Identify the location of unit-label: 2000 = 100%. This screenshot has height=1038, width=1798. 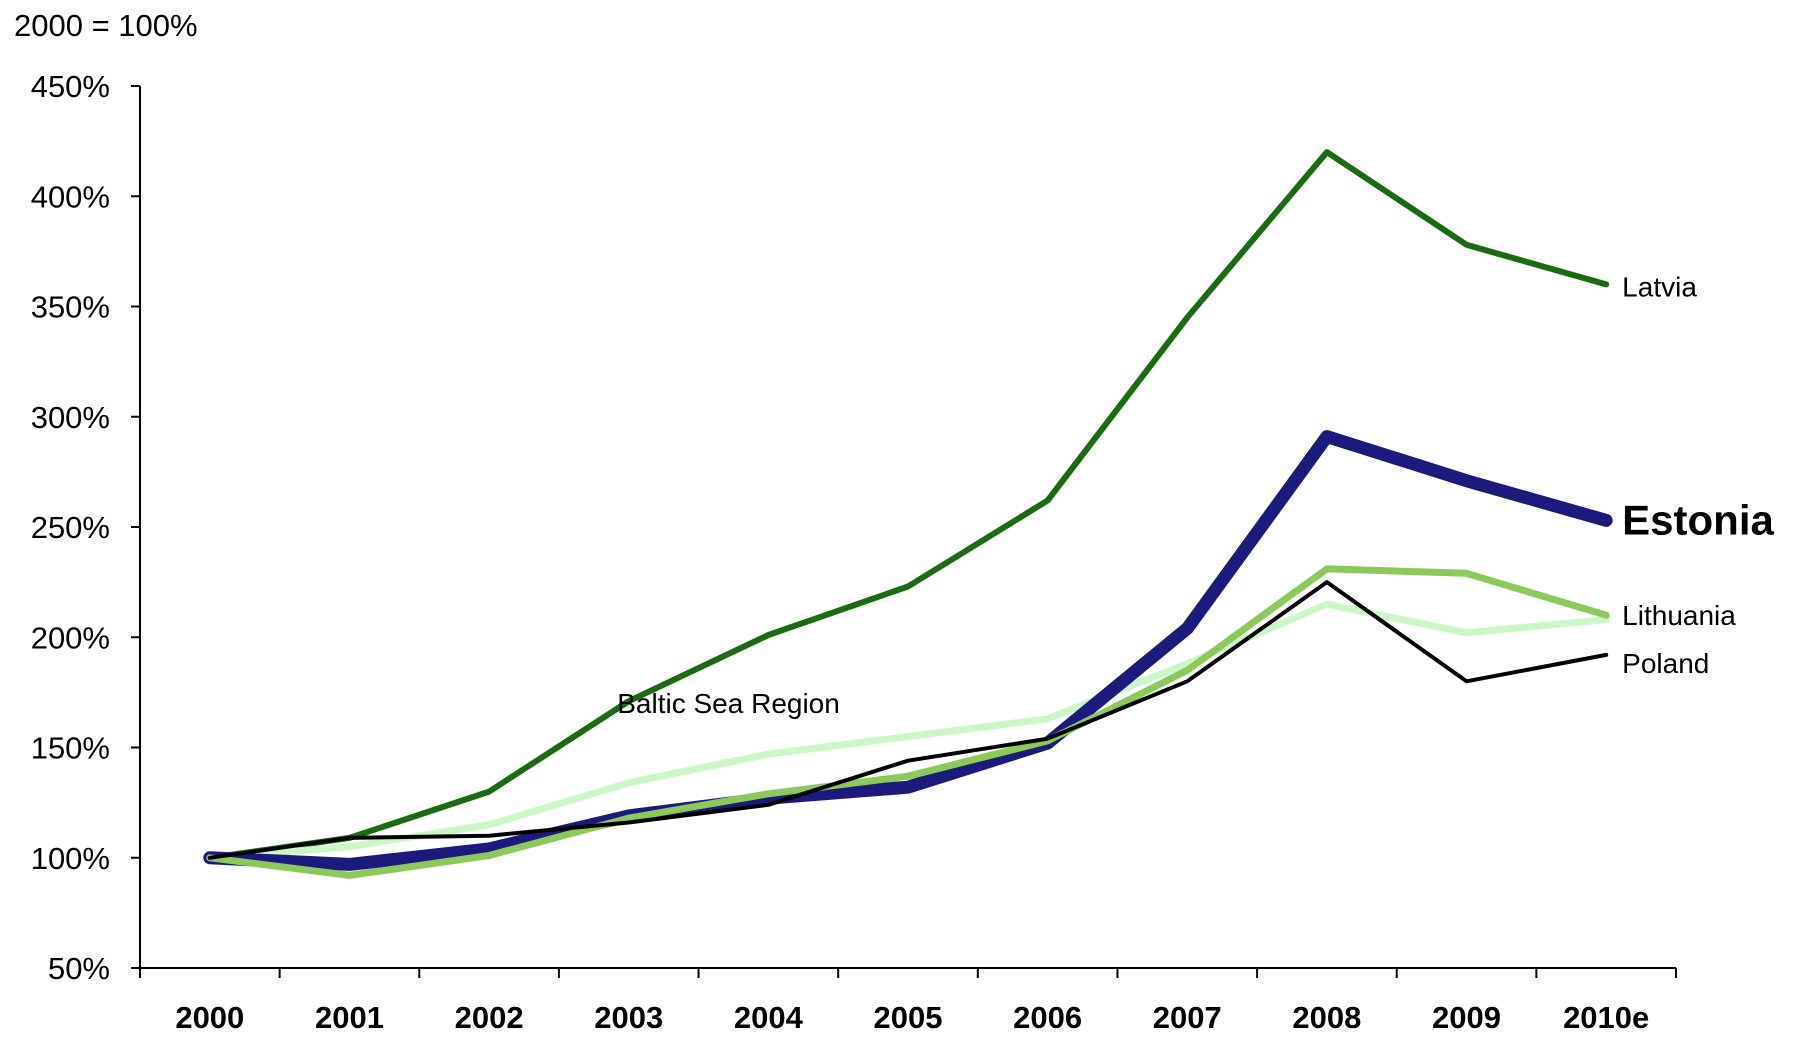
(106, 25).